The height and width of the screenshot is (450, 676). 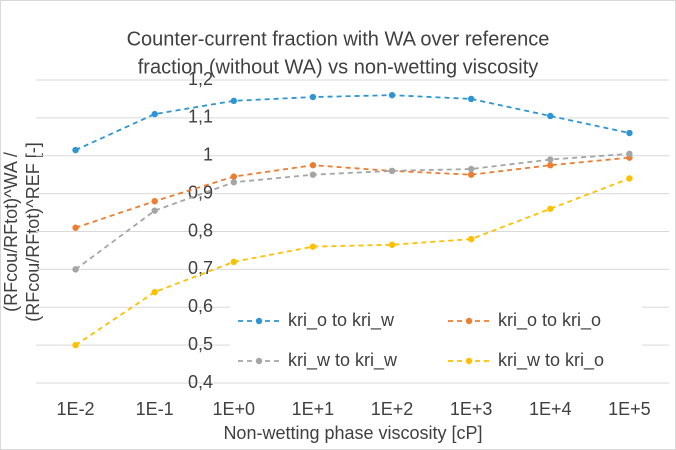 What do you see at coordinates (11, 232) in the screenshot?
I see `y-axis-label: (RFcou/RFtot)^WA /` at bounding box center [11, 232].